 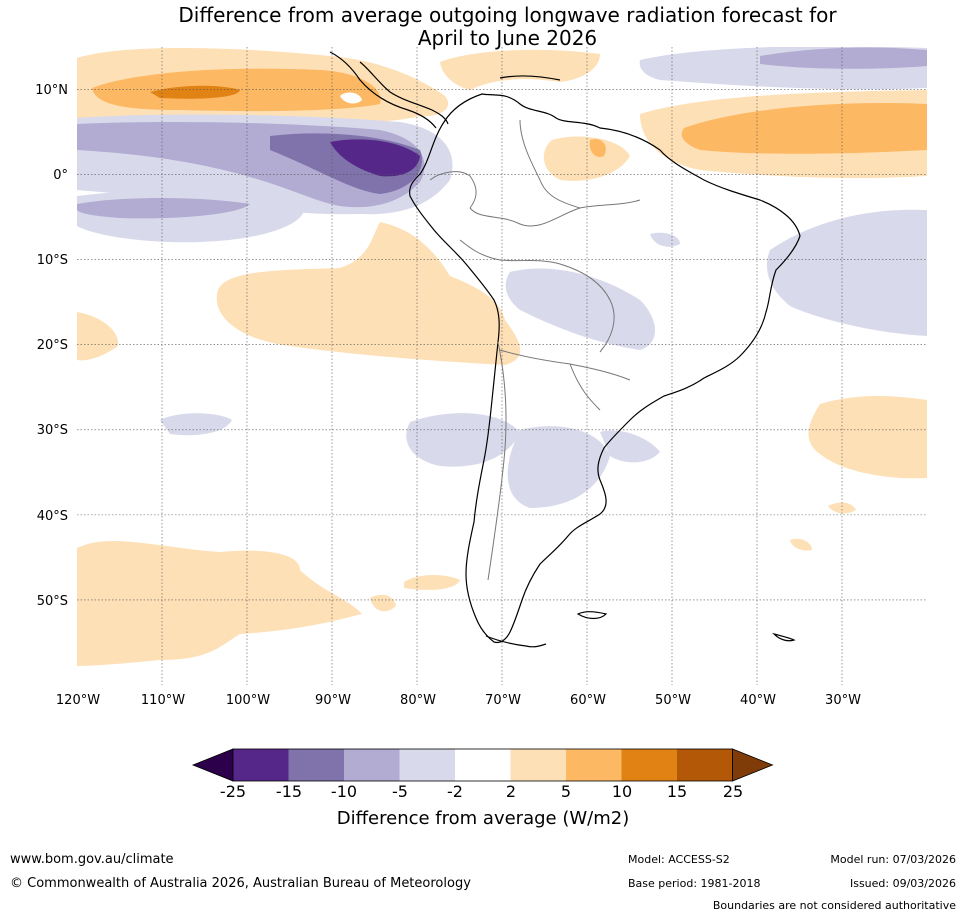 I want to click on lon-tick-label: 30°W, so click(x=843, y=700).